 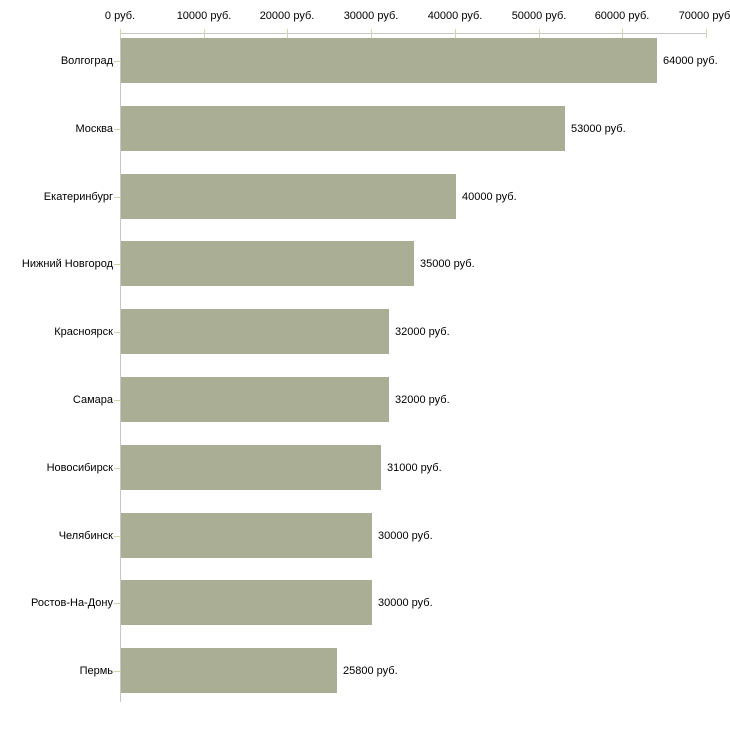 What do you see at coordinates (371, 16) in the screenshot?
I see `x-axis-tick-label: 30000 руб.` at bounding box center [371, 16].